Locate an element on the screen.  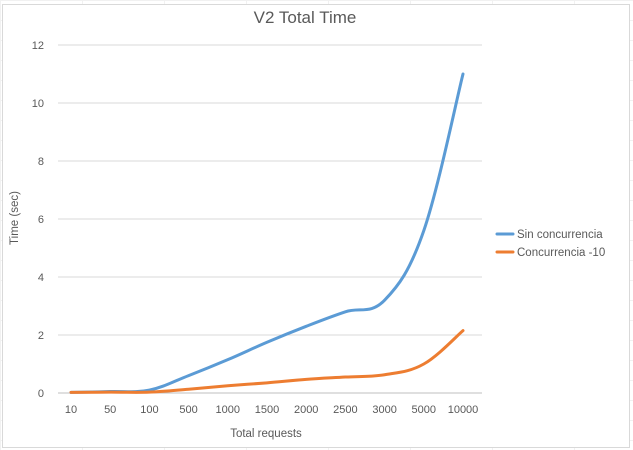
legend-label: Sin concurrencia is located at coordinates (560, 235).